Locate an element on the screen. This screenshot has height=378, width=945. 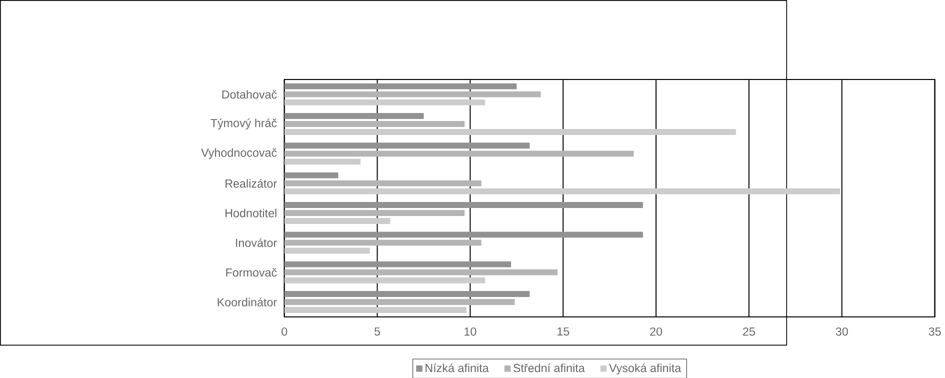
x-tick-label: 30 is located at coordinates (842, 331).